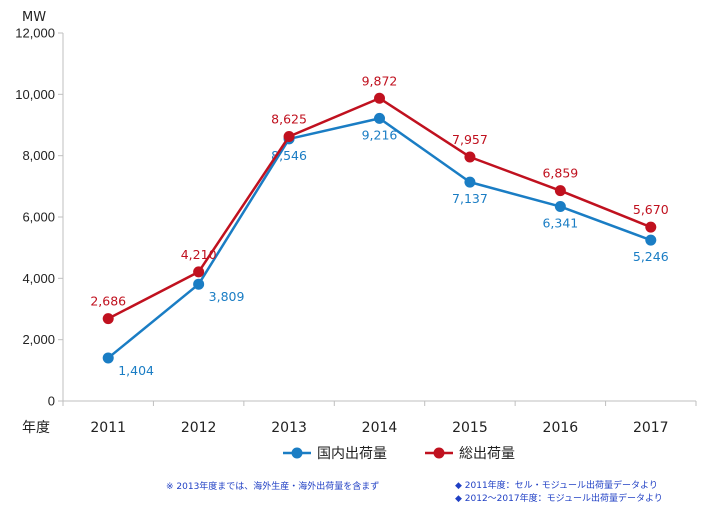 This screenshot has width=709, height=506. What do you see at coordinates (289, 119) in the screenshot?
I see `data-label: 8,625` at bounding box center [289, 119].